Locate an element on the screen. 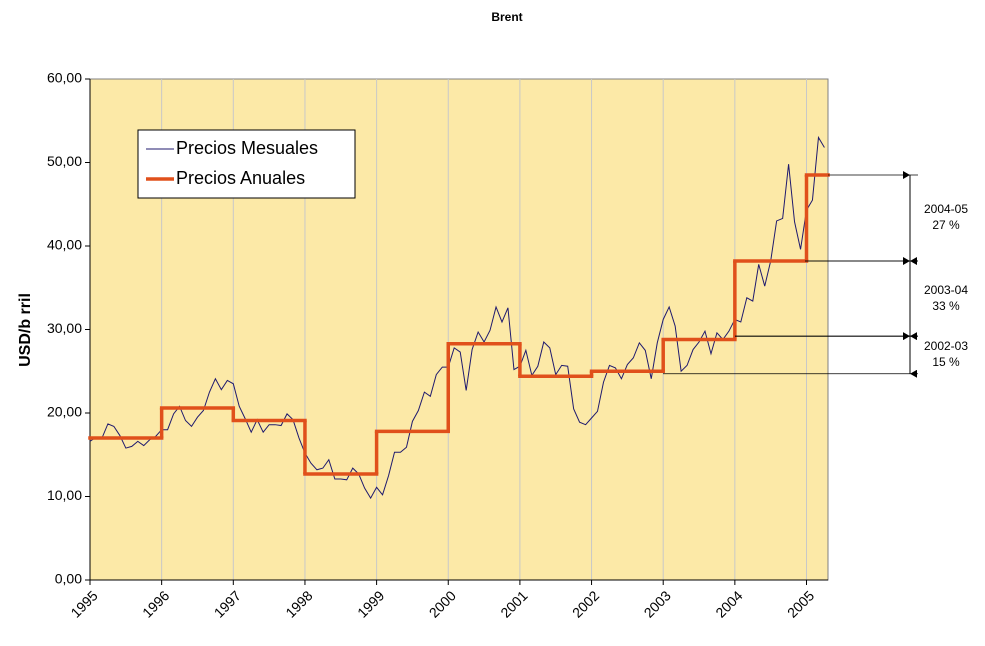  annotation-label: 15 % is located at coordinates (946, 362).